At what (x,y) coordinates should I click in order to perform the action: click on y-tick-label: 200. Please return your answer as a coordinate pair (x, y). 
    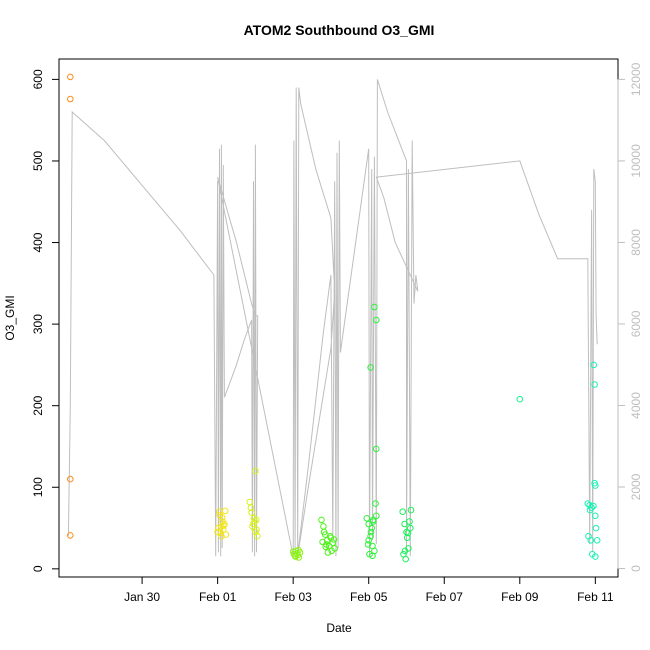
    Looking at the image, I should click on (38, 405).